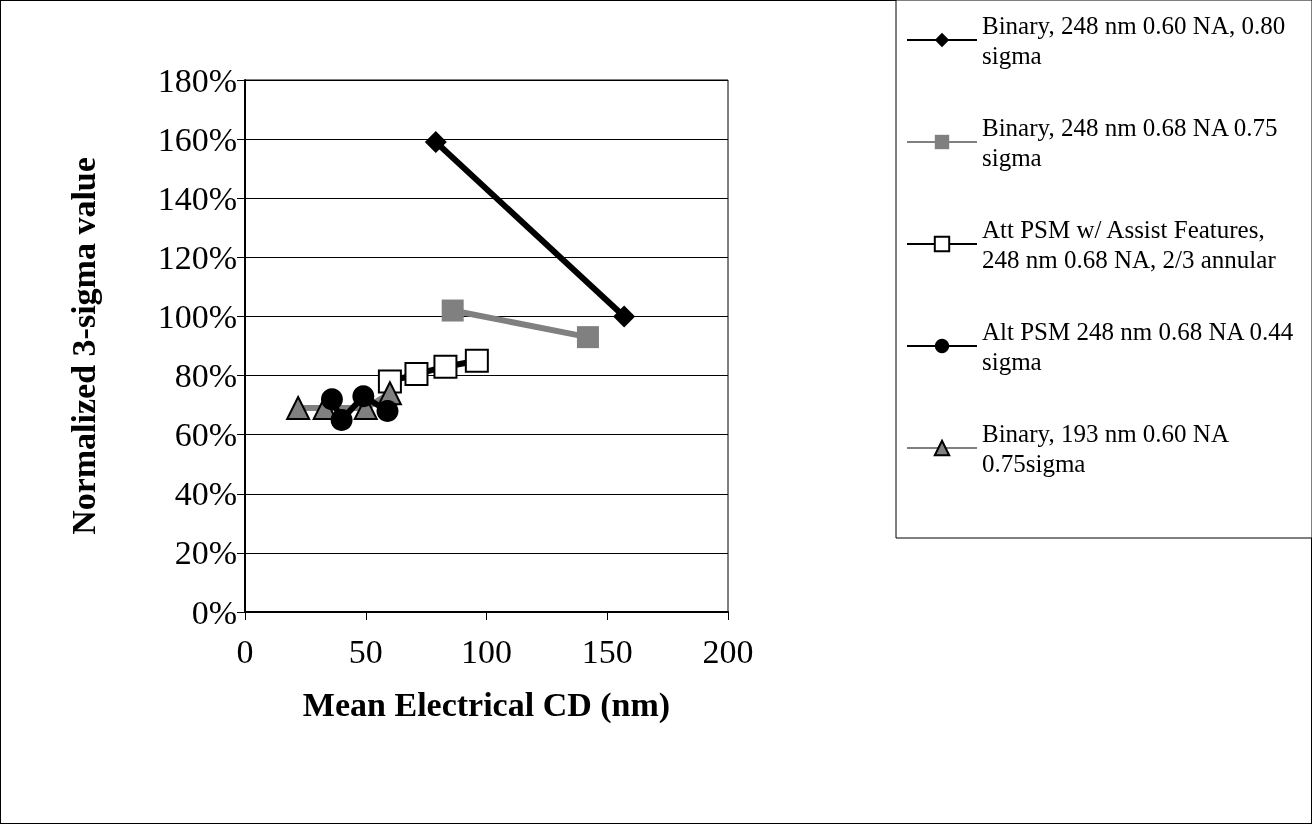 The height and width of the screenshot is (824, 1312). Describe the element at coordinates (205, 435) in the screenshot. I see `y-tick-label: 60%` at that location.